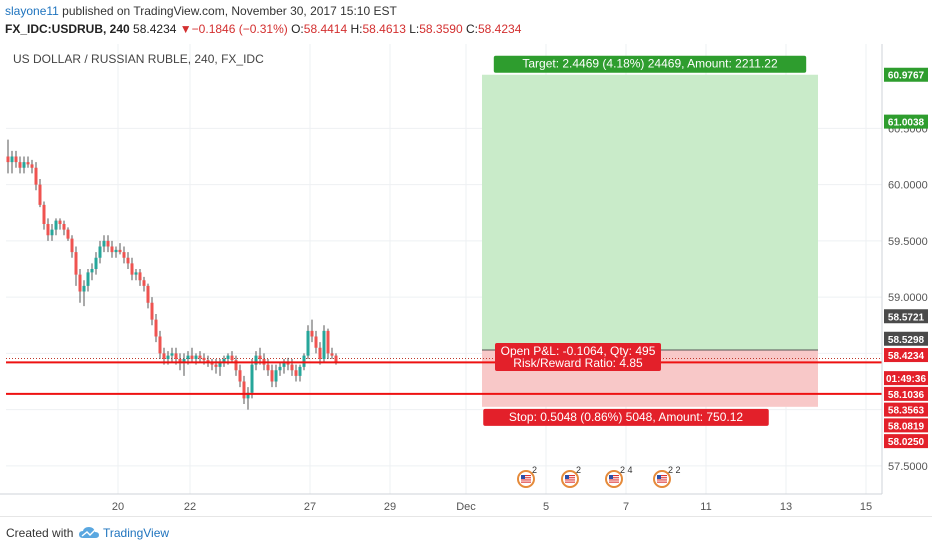 The image size is (932, 551). I want to click on us-flag-event-icon: 2 2, so click(667, 476).